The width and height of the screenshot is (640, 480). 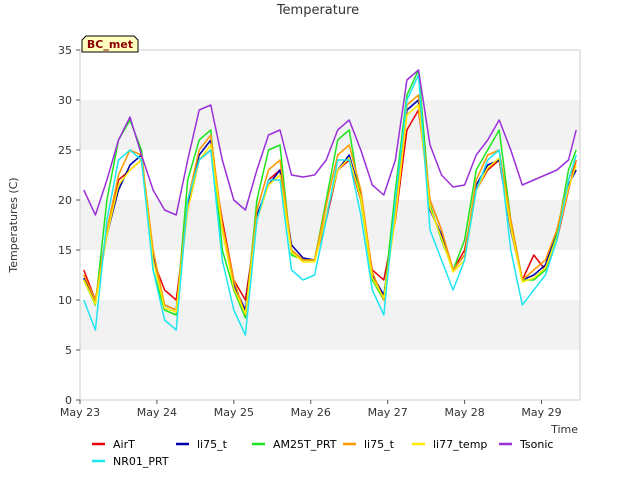 What do you see at coordinates (65, 200) in the screenshot?
I see `y-tick-label: 20` at bounding box center [65, 200].